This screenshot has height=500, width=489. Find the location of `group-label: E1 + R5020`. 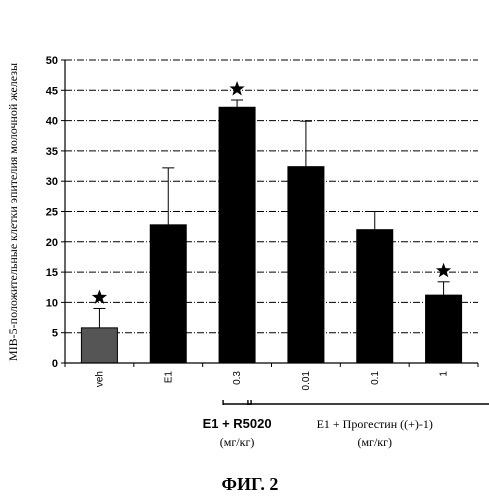

group-label: E1 + R5020 is located at coordinates (237, 423).